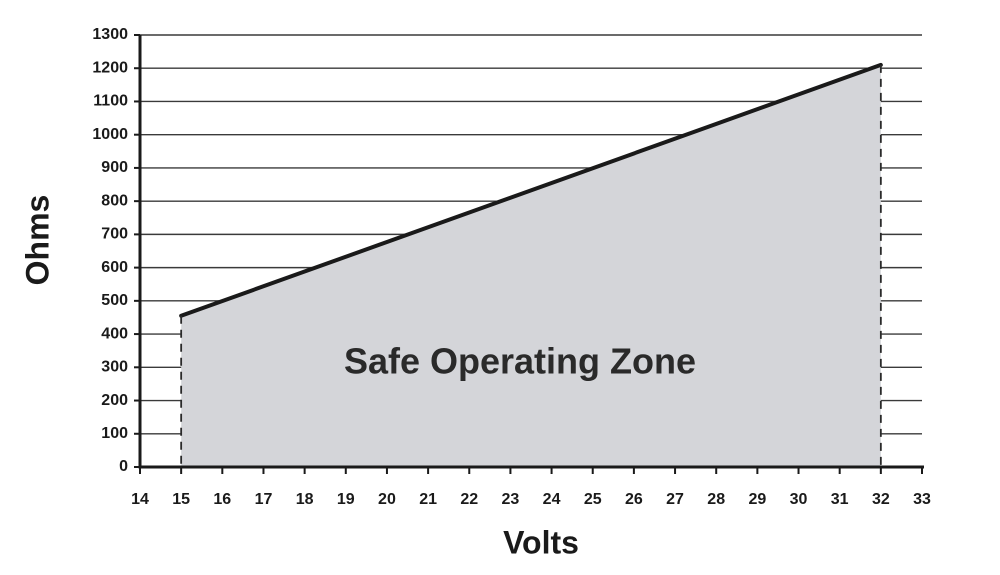 This screenshot has height=575, width=1000. I want to click on y-tick-label-600: 600, so click(114, 267).